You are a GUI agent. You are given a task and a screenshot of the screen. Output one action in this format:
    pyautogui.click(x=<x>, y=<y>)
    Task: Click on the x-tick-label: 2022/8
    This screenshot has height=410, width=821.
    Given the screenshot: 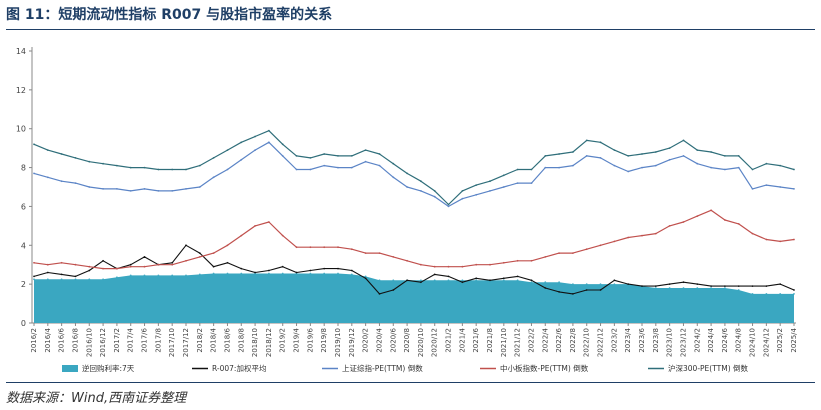 What is the action you would take?
    pyautogui.click(x=573, y=340)
    